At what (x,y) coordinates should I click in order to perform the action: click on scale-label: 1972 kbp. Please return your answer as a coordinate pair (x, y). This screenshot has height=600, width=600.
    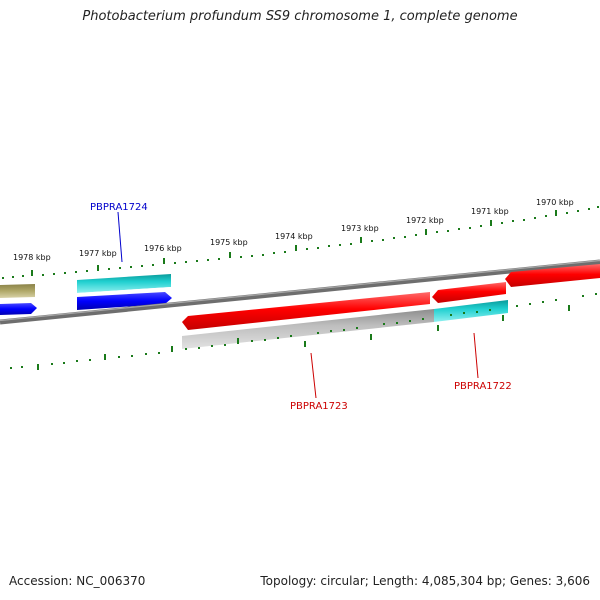
    Looking at the image, I should click on (425, 220).